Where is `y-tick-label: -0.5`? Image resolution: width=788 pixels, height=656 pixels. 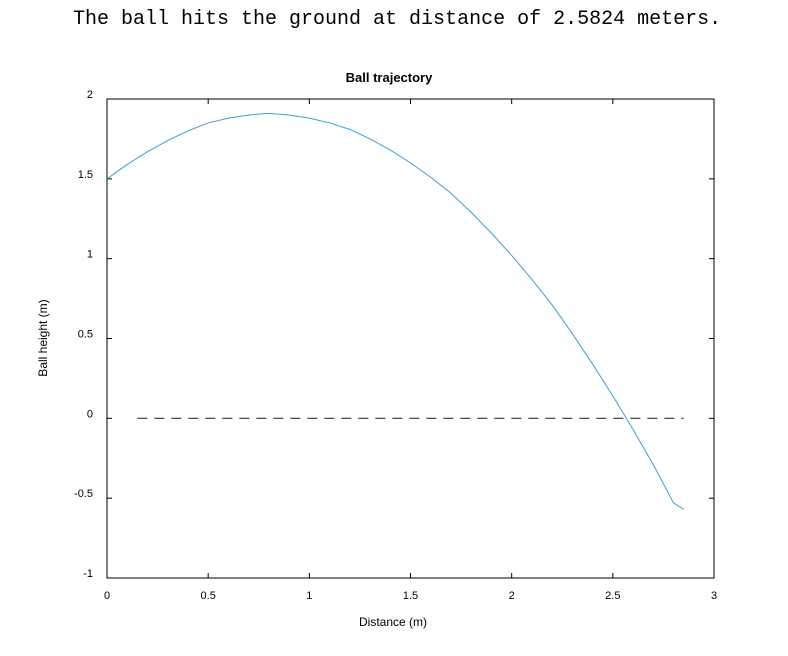
y-tick-label: -0.5 is located at coordinates (83, 494).